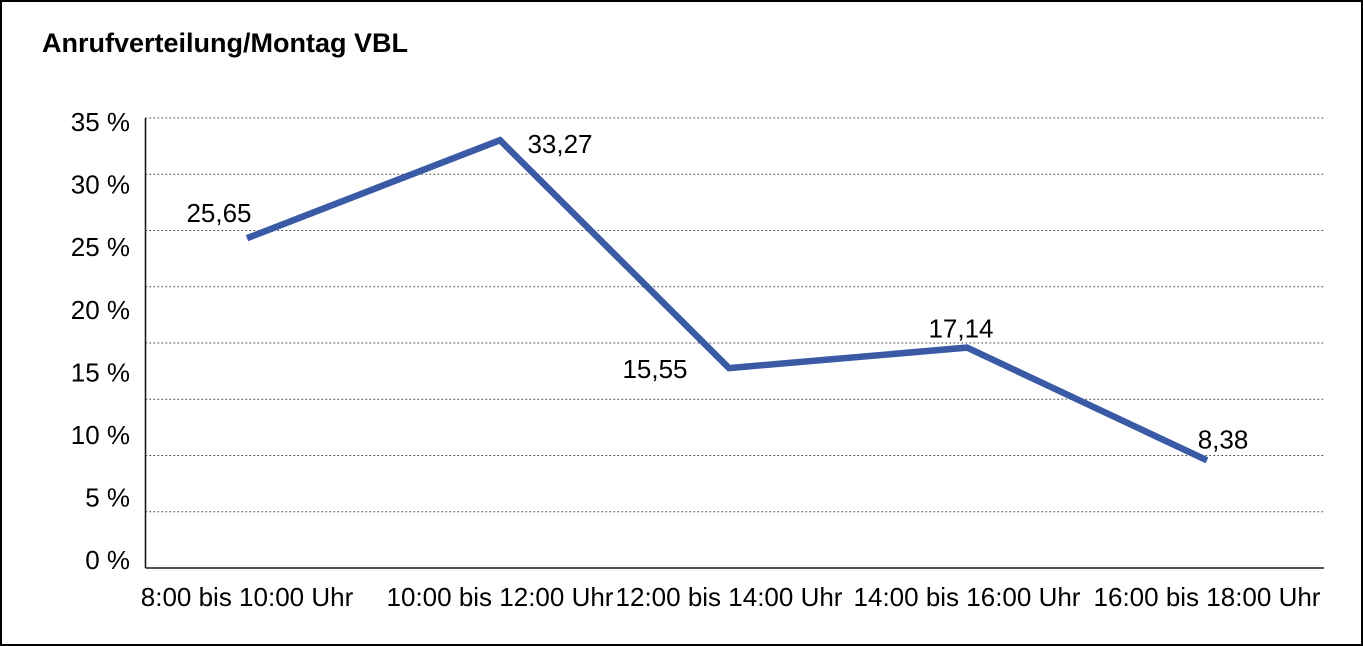 The height and width of the screenshot is (646, 1363). What do you see at coordinates (1223, 439) in the screenshot?
I see `data-point-label: 8,38` at bounding box center [1223, 439].